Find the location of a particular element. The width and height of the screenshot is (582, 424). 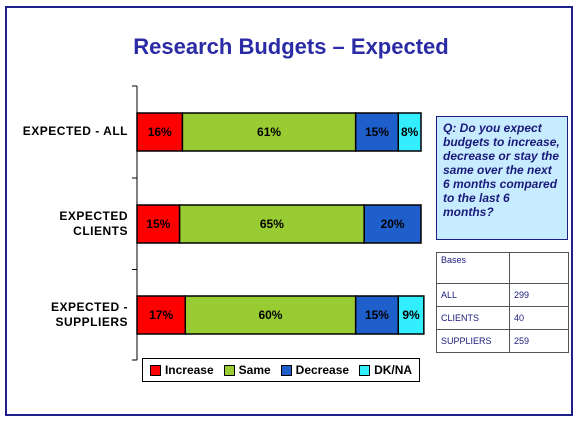

legend-label: Increase is located at coordinates (189, 370).